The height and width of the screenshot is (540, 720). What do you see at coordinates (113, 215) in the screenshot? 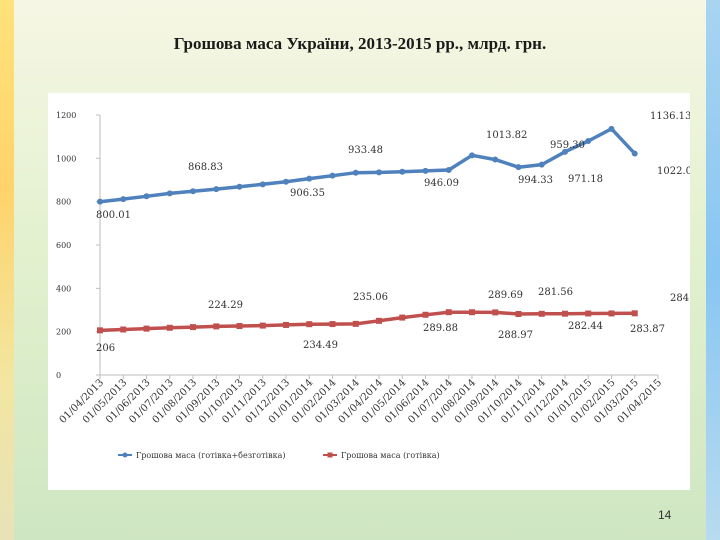
I see `data-label: 800.01` at bounding box center [113, 215].